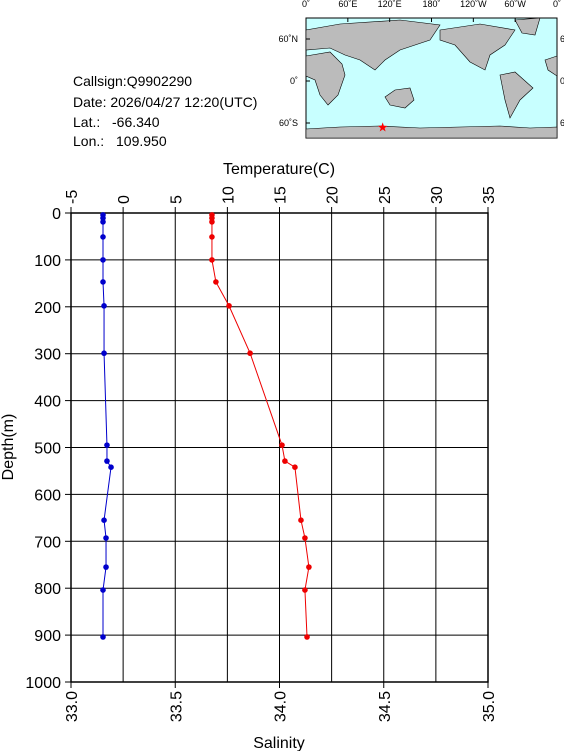  Describe the element at coordinates (141, 141) in the screenshot. I see `lon: 109.950` at that location.